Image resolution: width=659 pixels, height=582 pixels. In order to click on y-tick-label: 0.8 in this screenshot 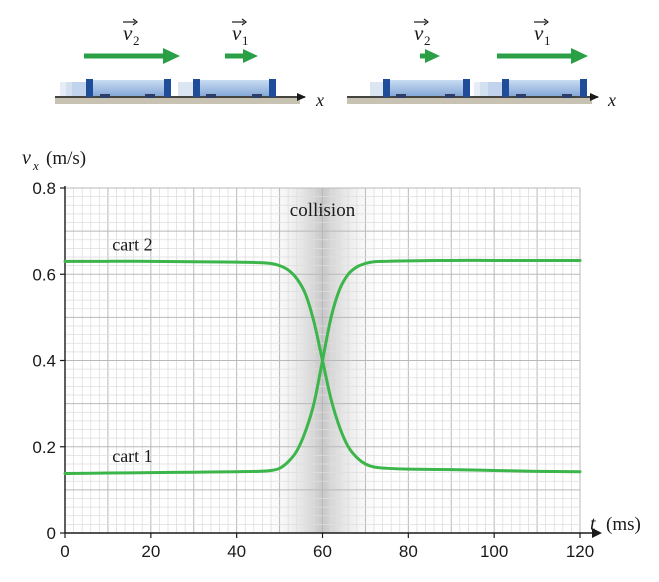, I will do `click(44, 188)`.